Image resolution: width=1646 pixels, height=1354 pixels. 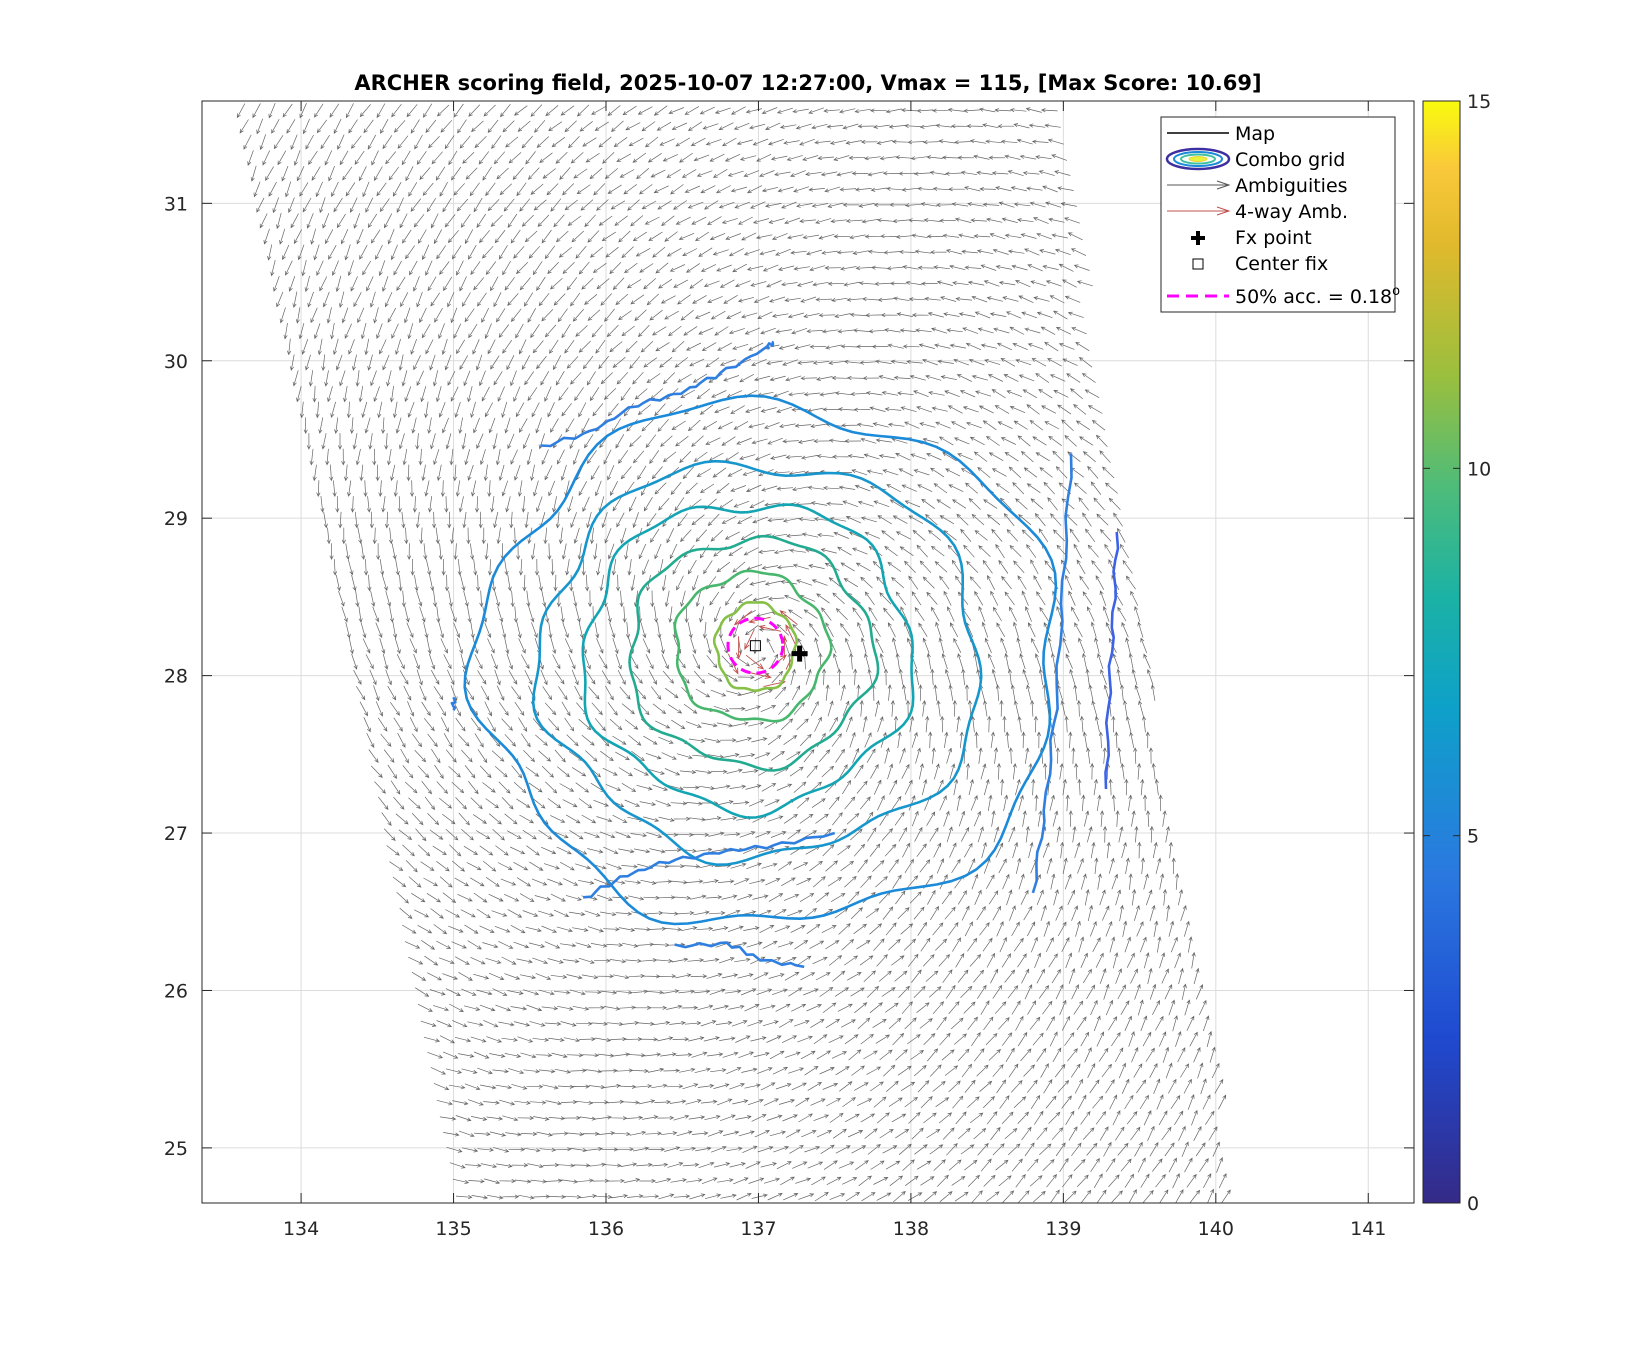 What do you see at coordinates (1291, 186) in the screenshot?
I see `legend-ambiguities-label: Ambiguities` at bounding box center [1291, 186].